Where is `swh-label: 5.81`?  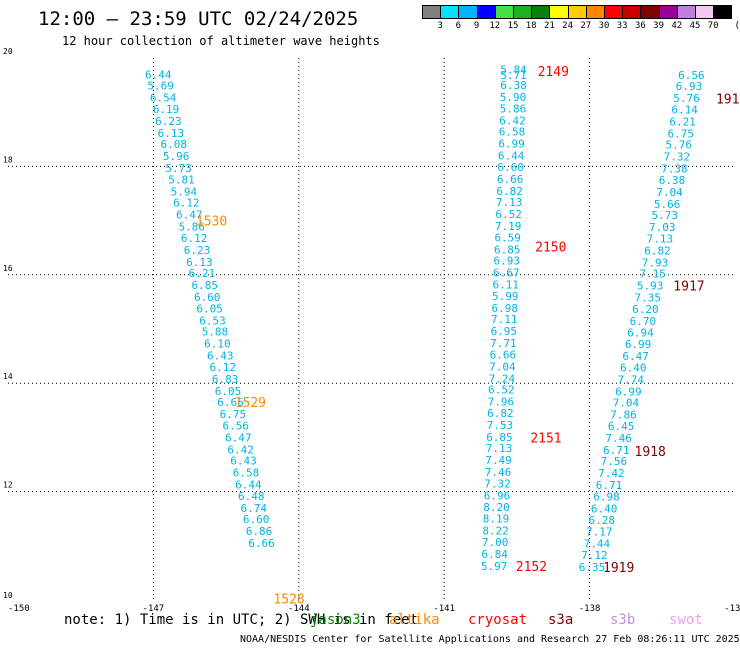
swh-label: 5.81 is located at coordinates (181, 179).